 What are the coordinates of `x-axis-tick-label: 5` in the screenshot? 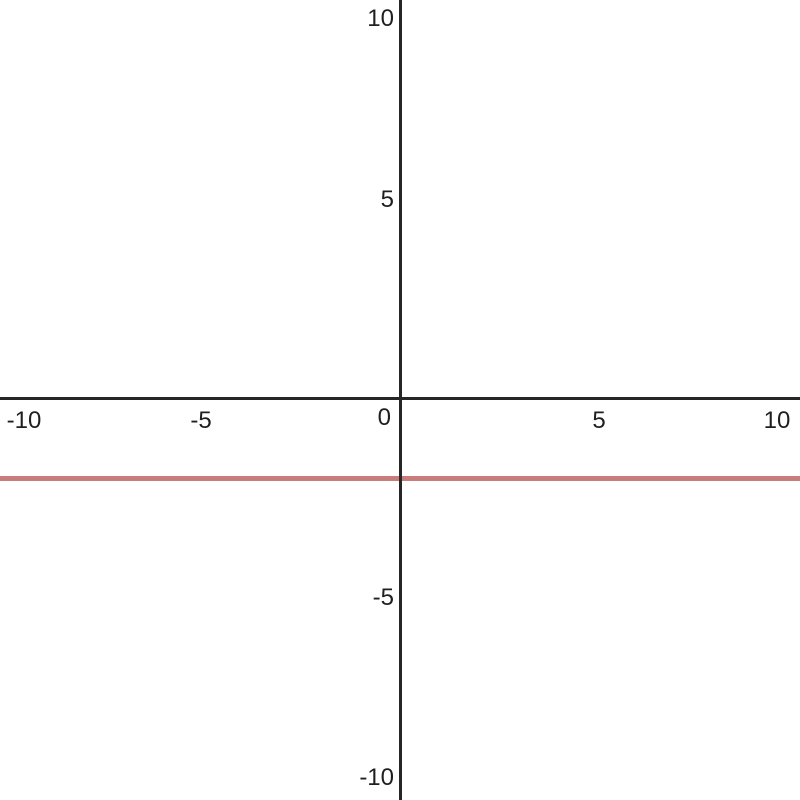 It's located at (599, 420).